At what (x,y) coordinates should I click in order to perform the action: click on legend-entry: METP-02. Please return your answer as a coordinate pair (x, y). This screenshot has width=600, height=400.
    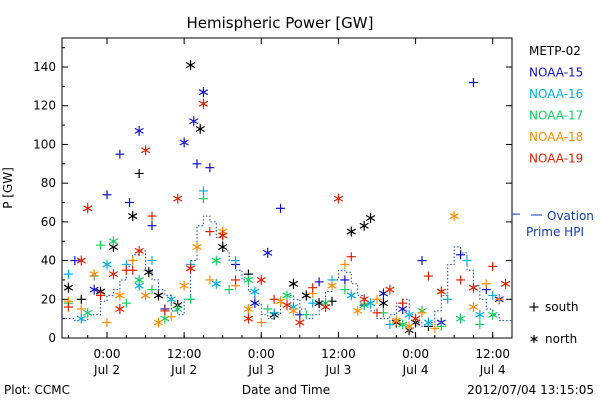
    Looking at the image, I should click on (555, 51).